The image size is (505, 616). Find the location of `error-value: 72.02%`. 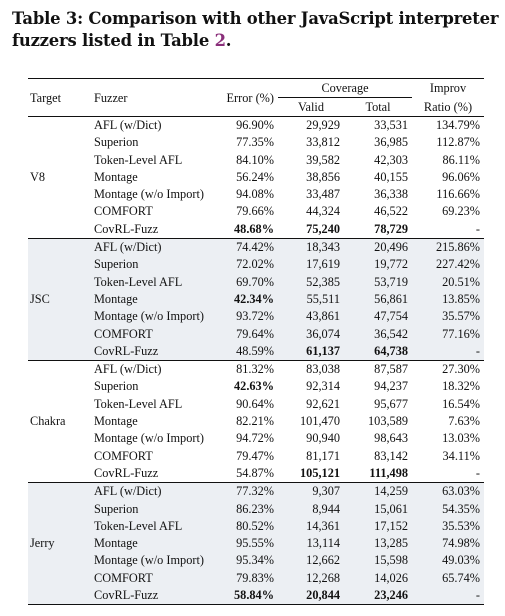

error-value: 72.02% is located at coordinates (243, 265).